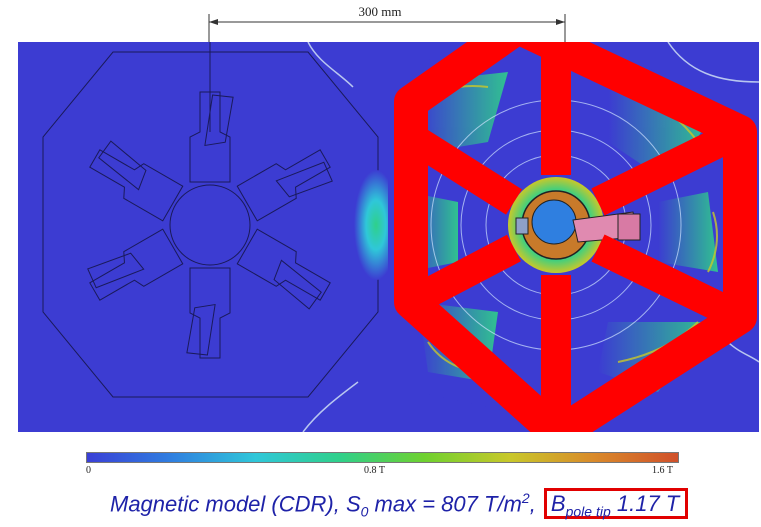 The height and width of the screenshot is (527, 761). I want to click on colorbar, so click(382, 457).